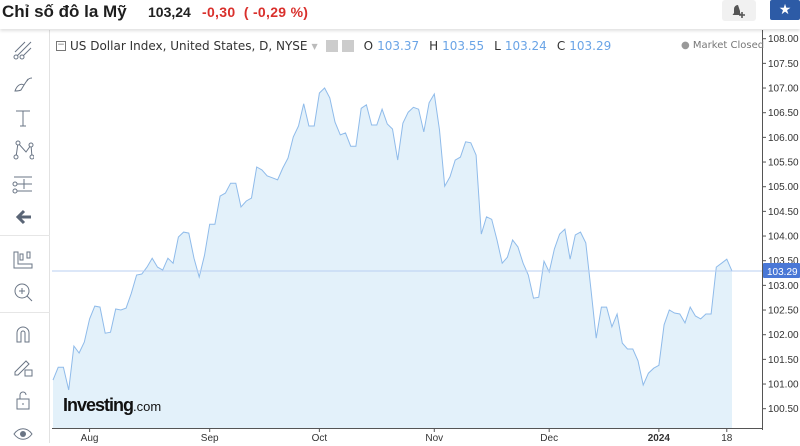  Describe the element at coordinates (783, 385) in the screenshot. I see `y-tick-label: 101.00` at that location.